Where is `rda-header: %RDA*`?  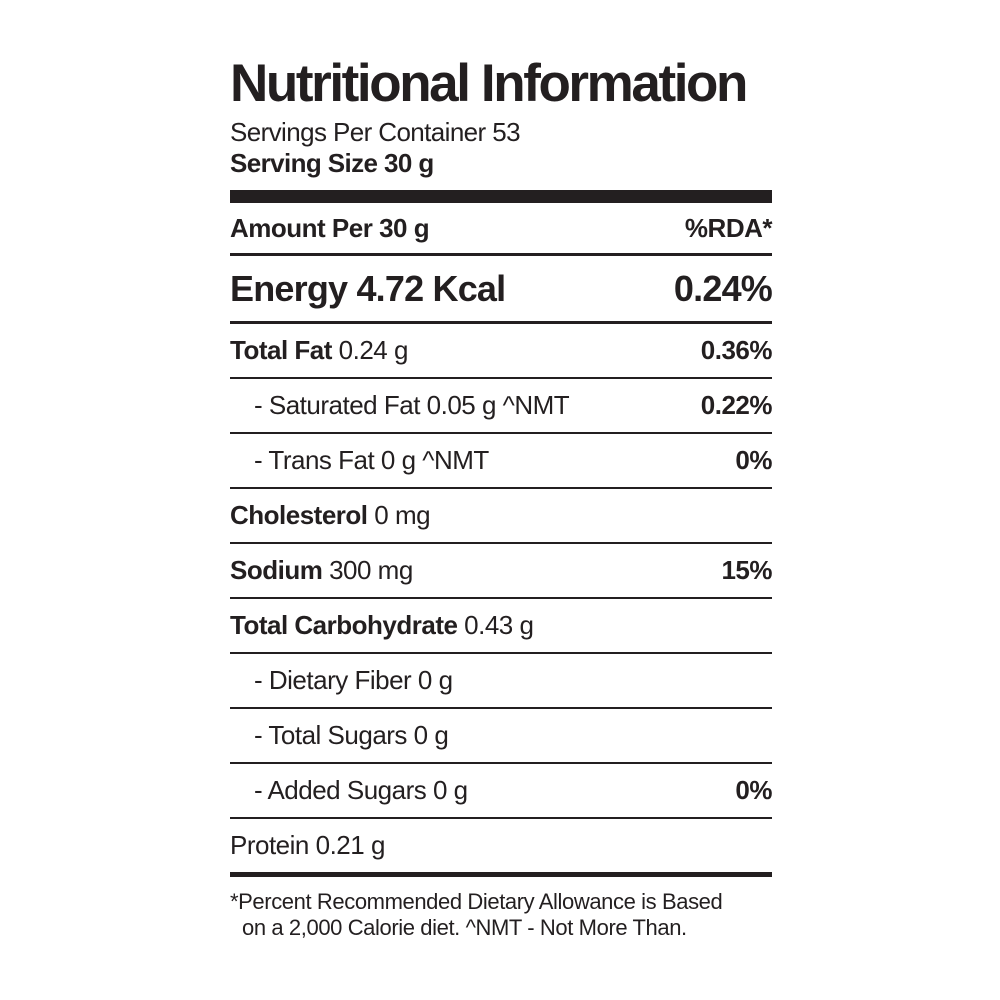 rda-header: %RDA* is located at coordinates (728, 227).